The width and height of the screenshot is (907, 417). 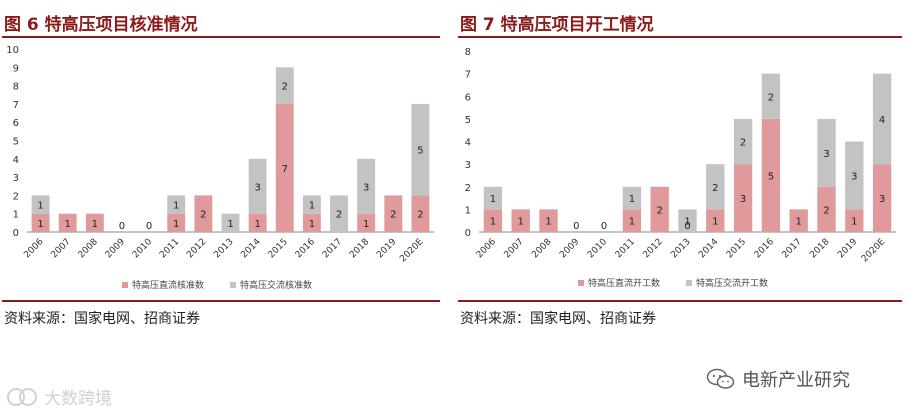 What do you see at coordinates (386, 248) in the screenshot?
I see `x-tick-label: 2019` at bounding box center [386, 248].